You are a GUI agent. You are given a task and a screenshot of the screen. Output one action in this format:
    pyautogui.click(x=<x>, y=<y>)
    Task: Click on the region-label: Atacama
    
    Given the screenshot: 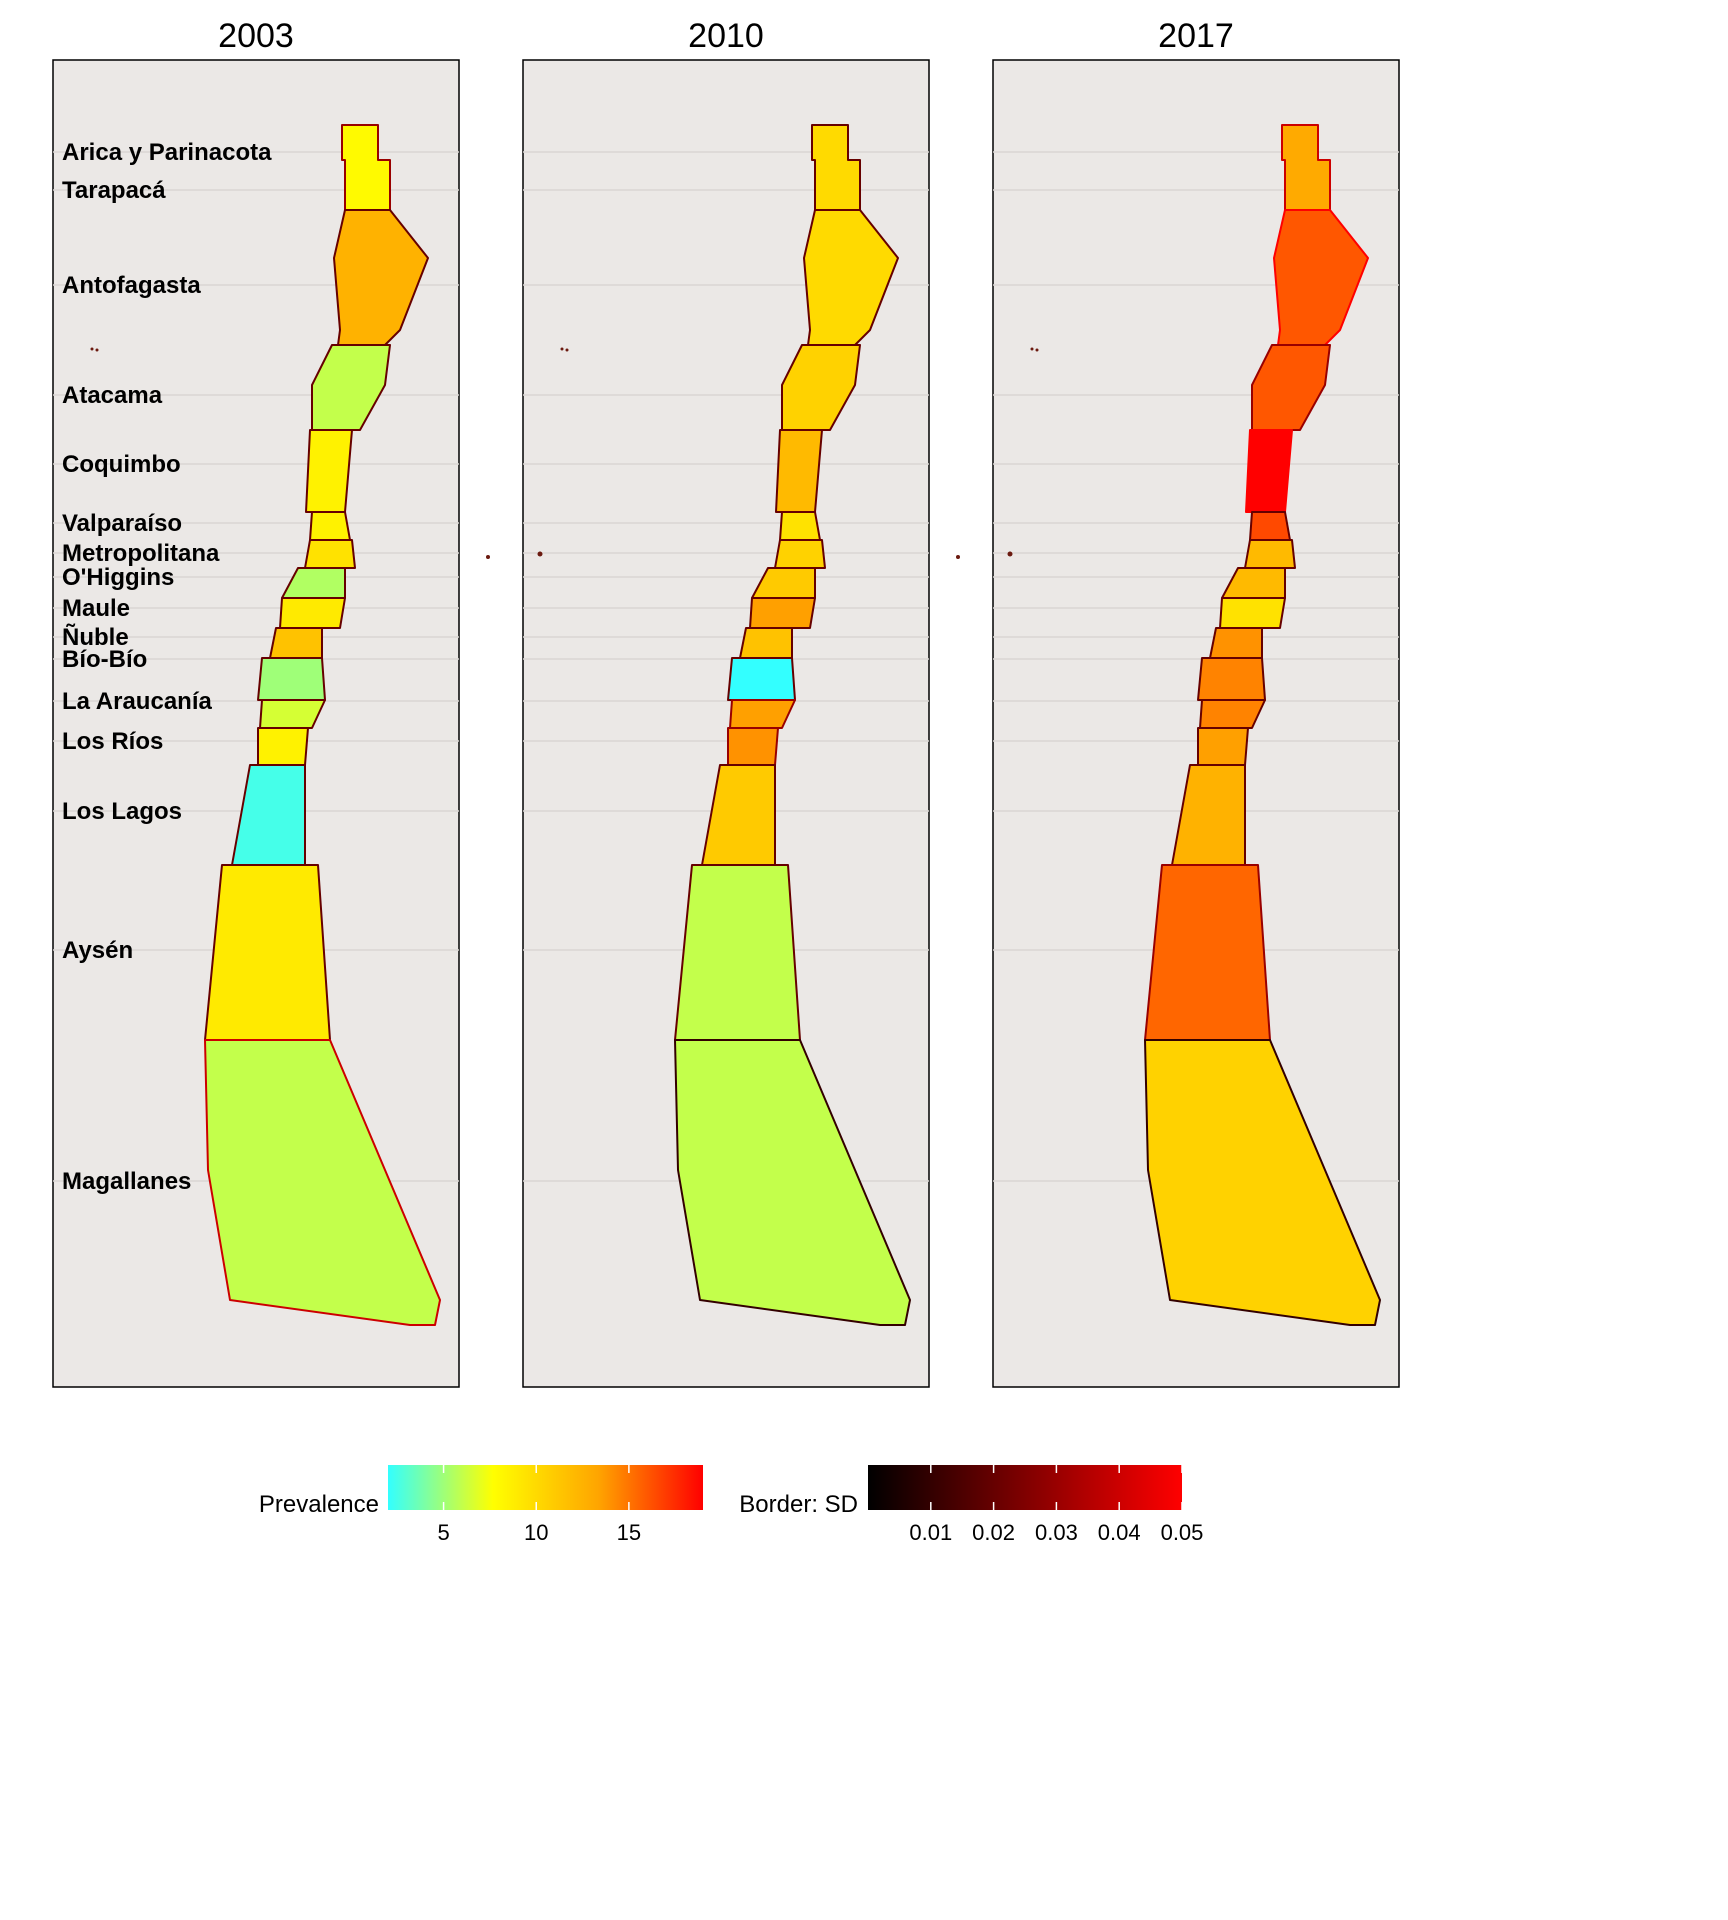 What is the action you would take?
    pyautogui.click(x=112, y=395)
    